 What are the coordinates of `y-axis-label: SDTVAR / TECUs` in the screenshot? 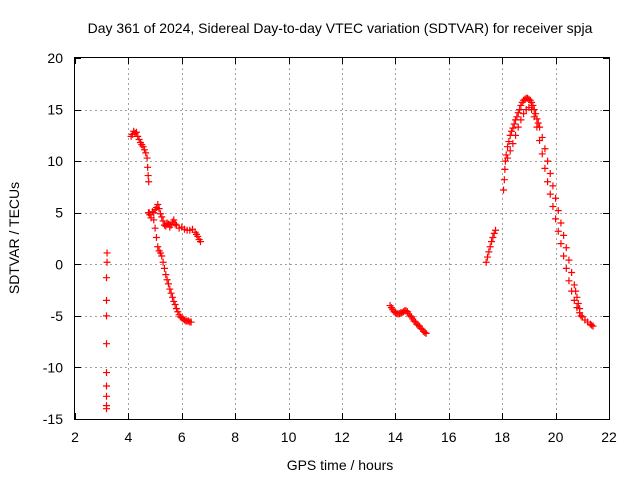 It's located at (14, 238).